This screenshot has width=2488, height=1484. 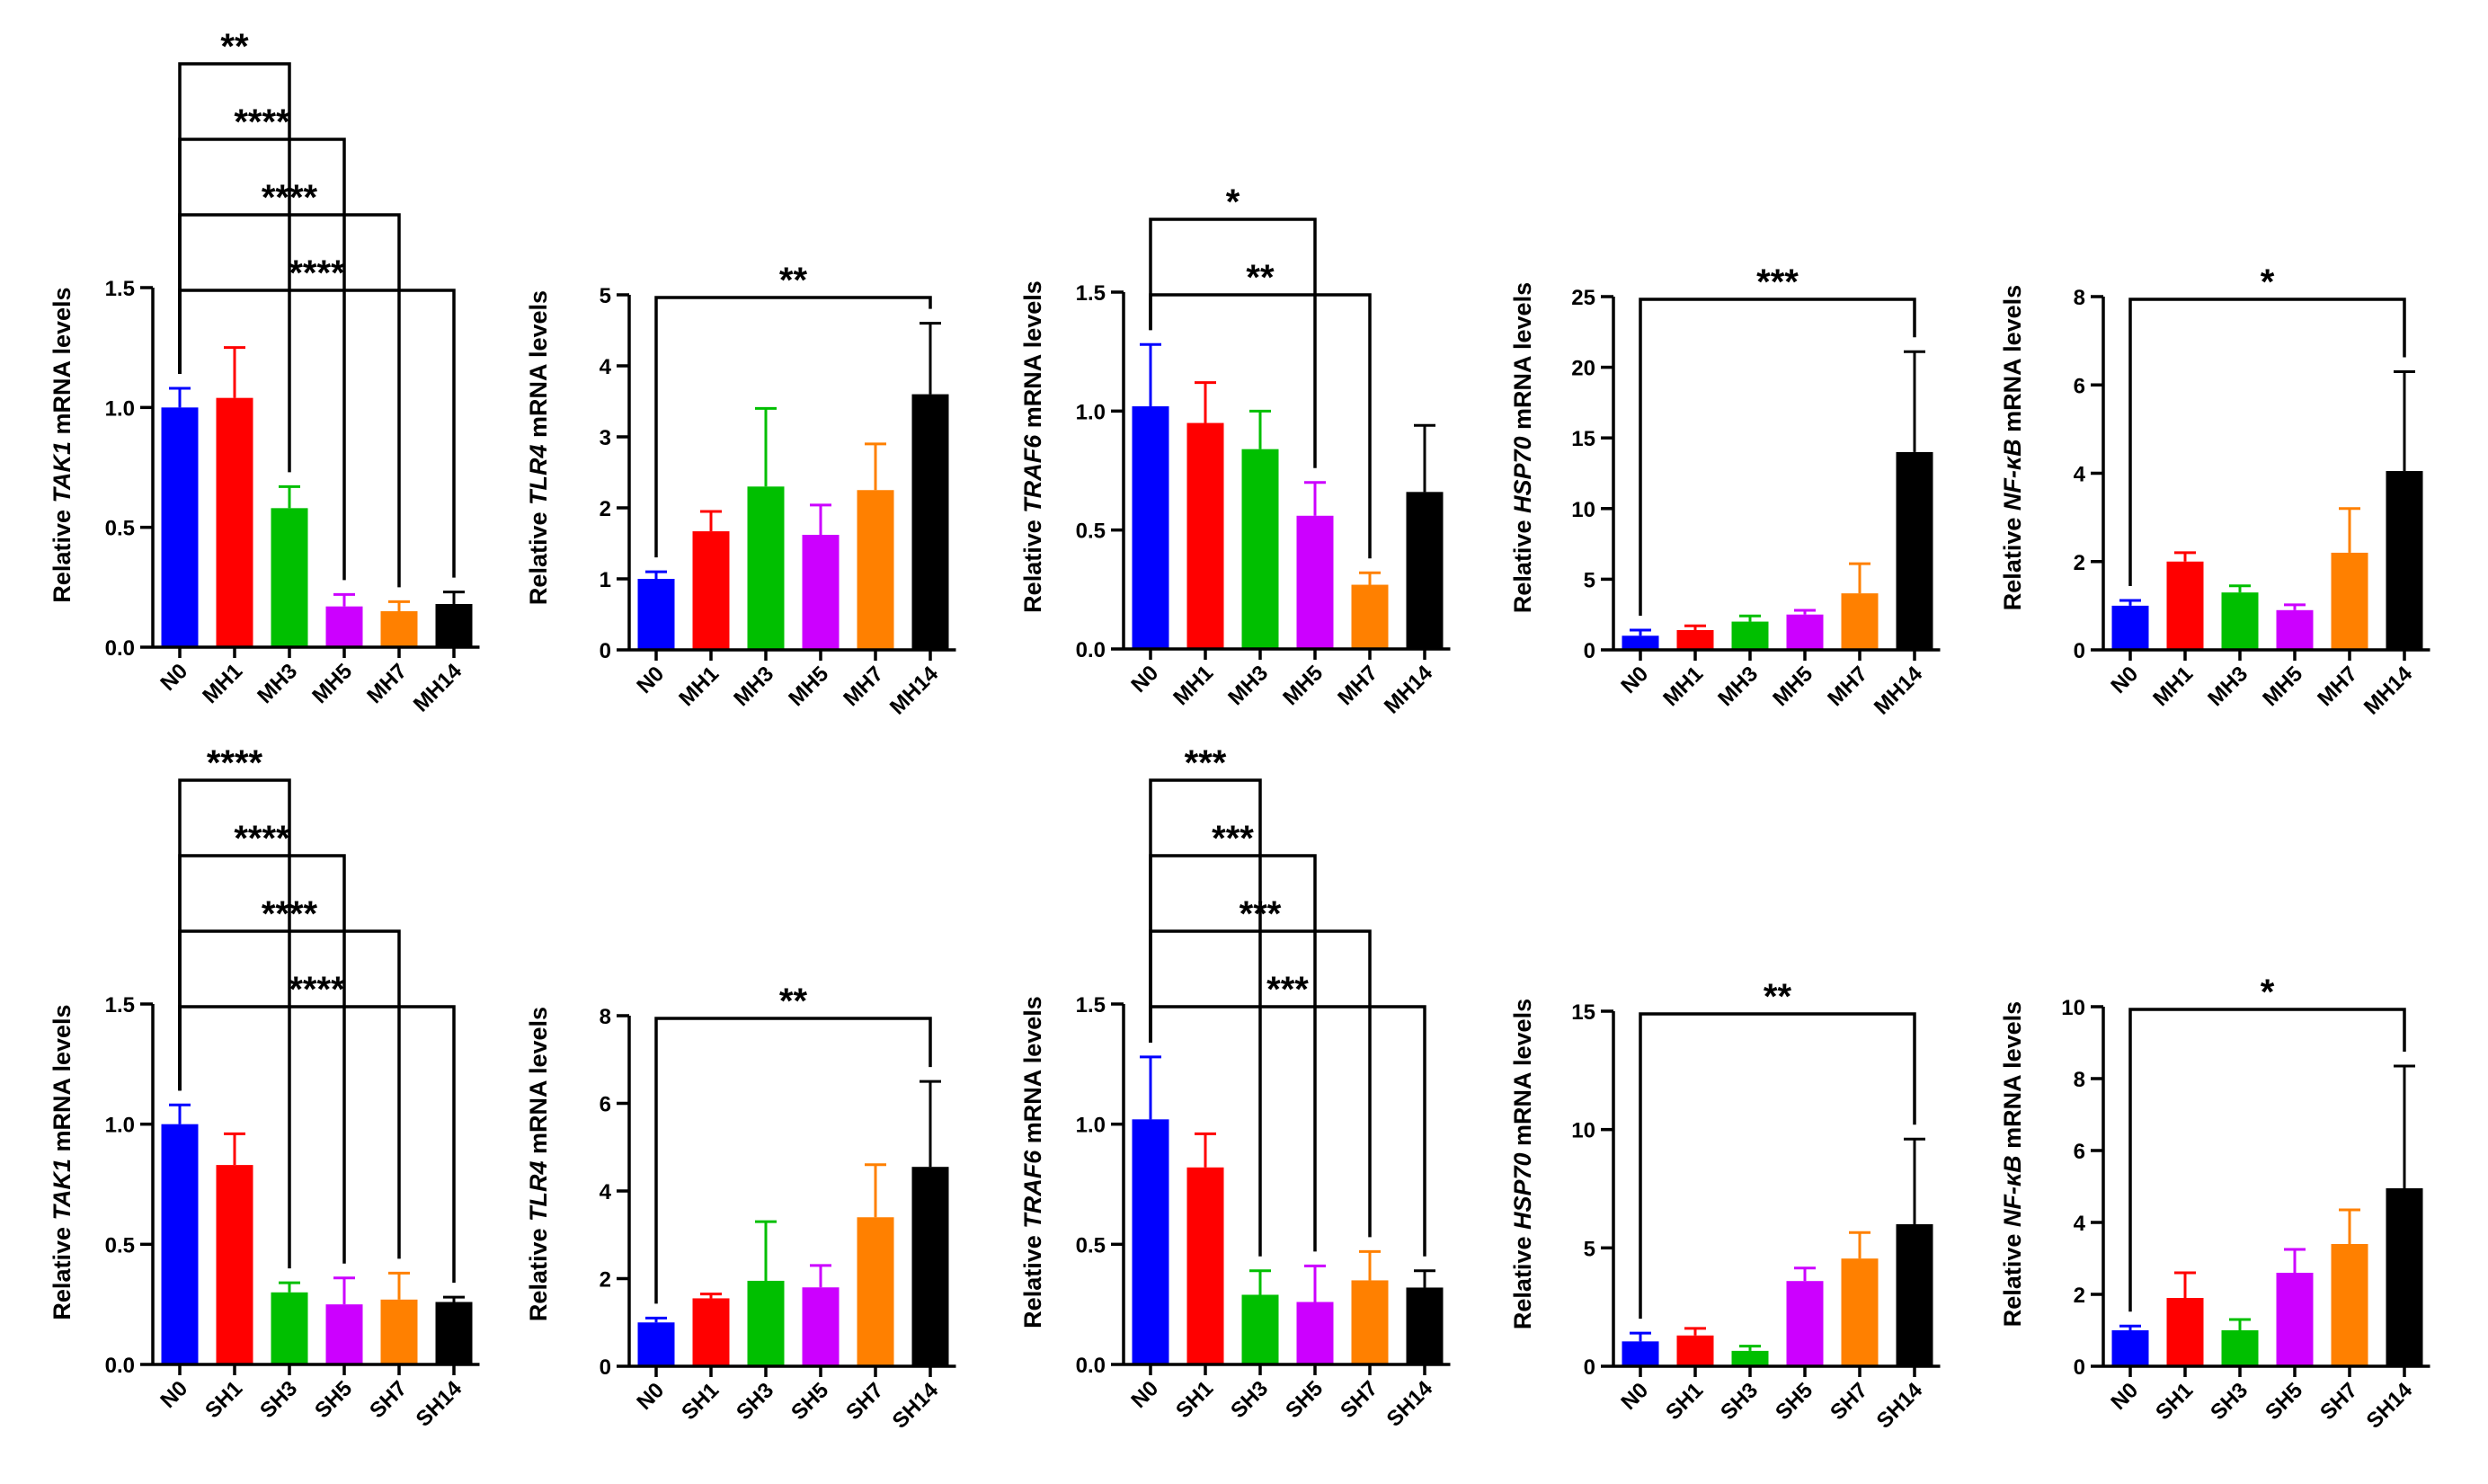 What do you see at coordinates (2174, 1401) in the screenshot?
I see `x-tick-label: SH1` at bounding box center [2174, 1401].